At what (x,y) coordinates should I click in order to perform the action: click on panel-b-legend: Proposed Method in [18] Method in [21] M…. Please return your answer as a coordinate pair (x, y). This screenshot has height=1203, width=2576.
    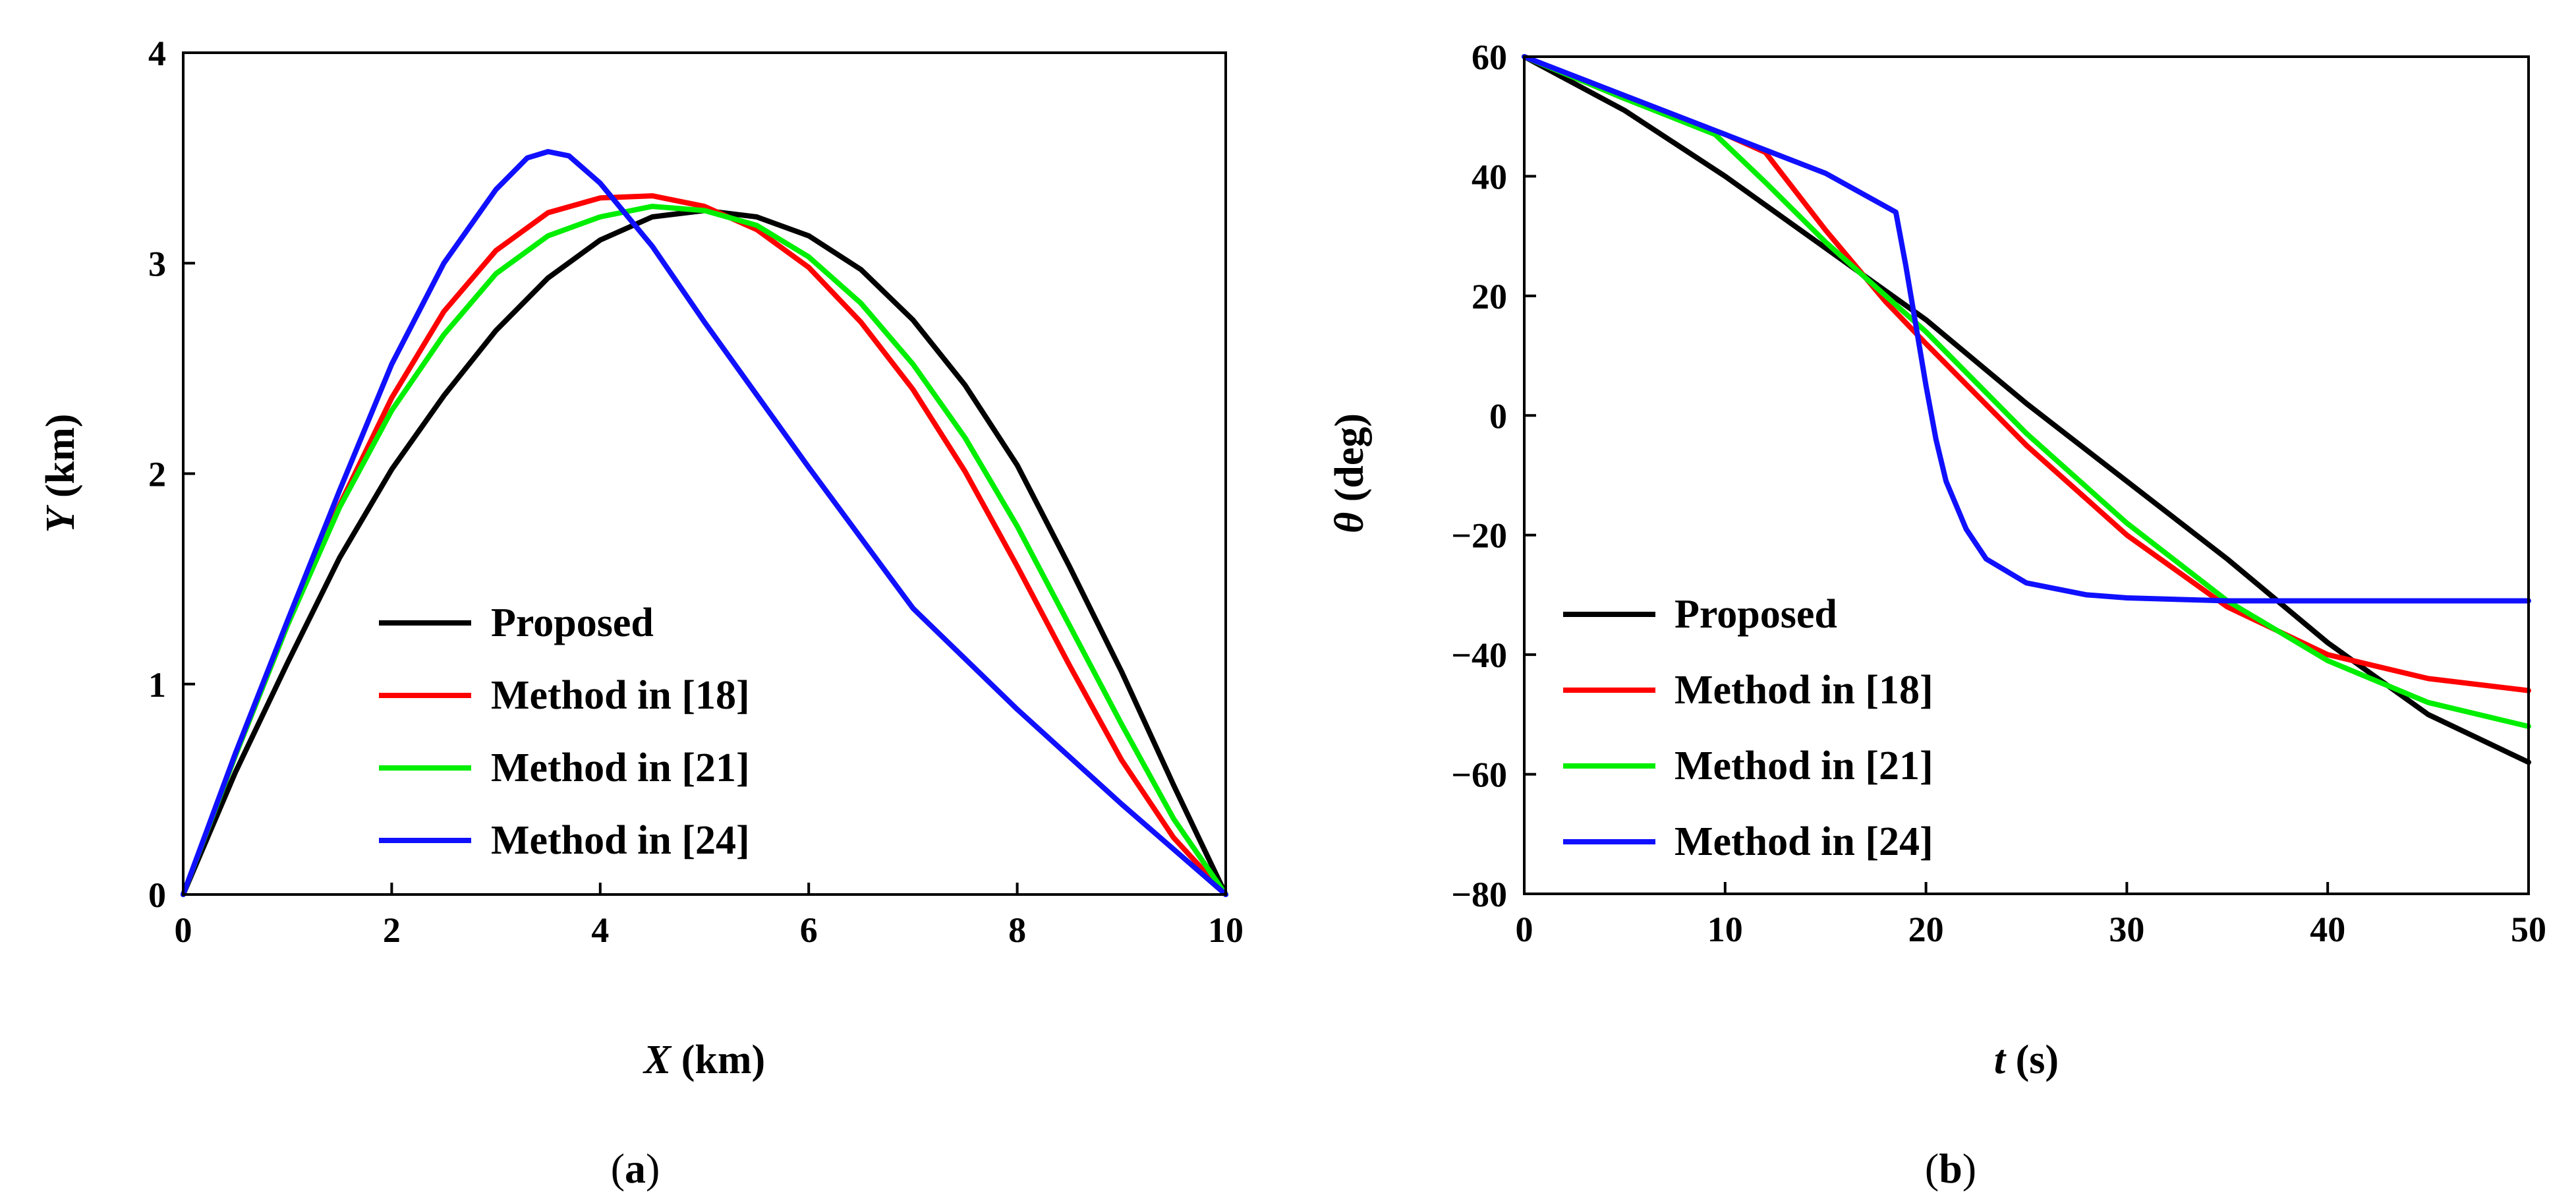
    Looking at the image, I should click on (1748, 728).